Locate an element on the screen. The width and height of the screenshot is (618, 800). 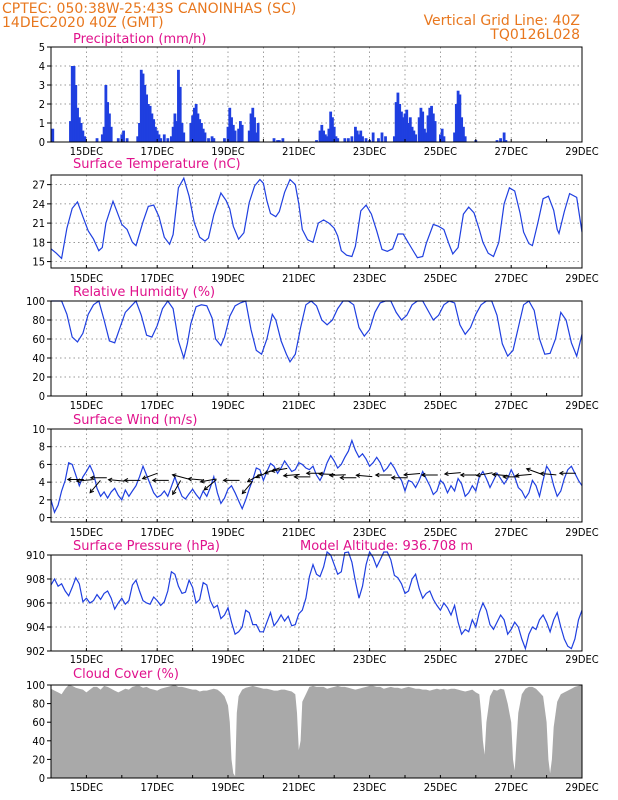
x-tick-label: 17DEC is located at coordinates (157, 278).